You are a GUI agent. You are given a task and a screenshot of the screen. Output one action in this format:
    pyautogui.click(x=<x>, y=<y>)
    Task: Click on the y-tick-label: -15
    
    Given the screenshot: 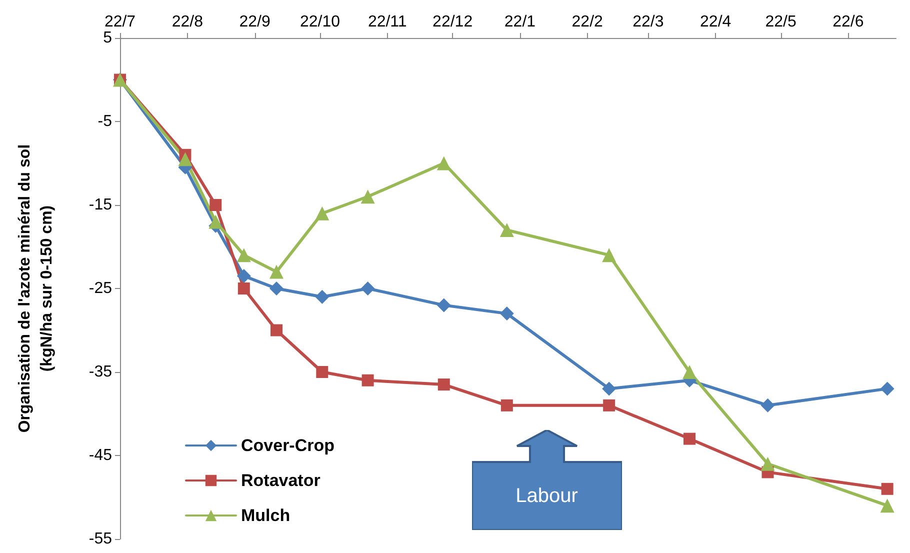 What is the action you would take?
    pyautogui.click(x=100, y=205)
    